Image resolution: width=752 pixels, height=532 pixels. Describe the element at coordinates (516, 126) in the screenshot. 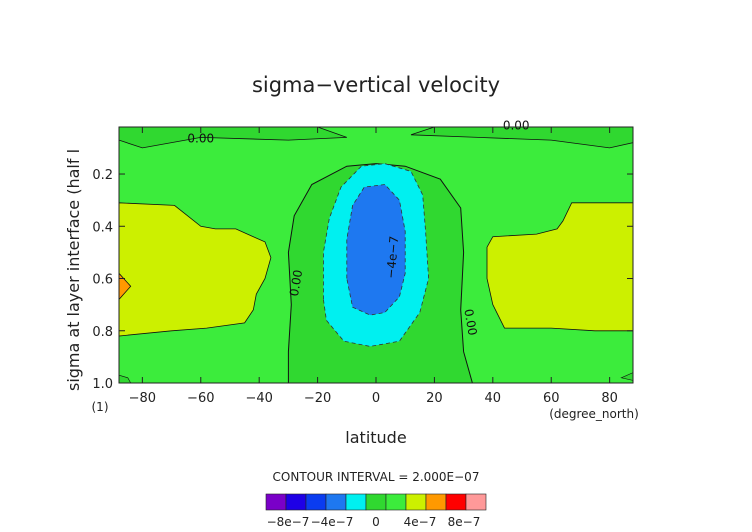

I see `contour-label-1: 0.00` at that location.